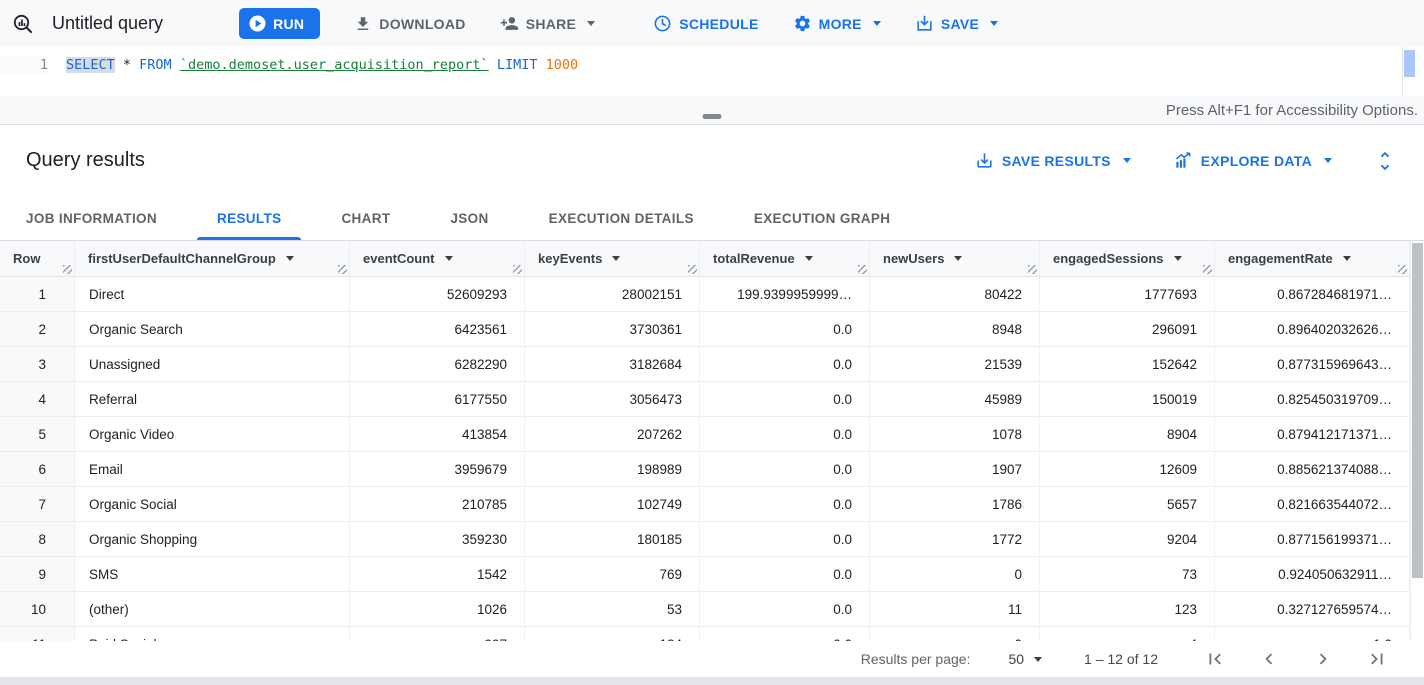 The width and height of the screenshot is (1424, 685). Describe the element at coordinates (437, 609) in the screenshot. I see `table-cell: 1026` at that location.